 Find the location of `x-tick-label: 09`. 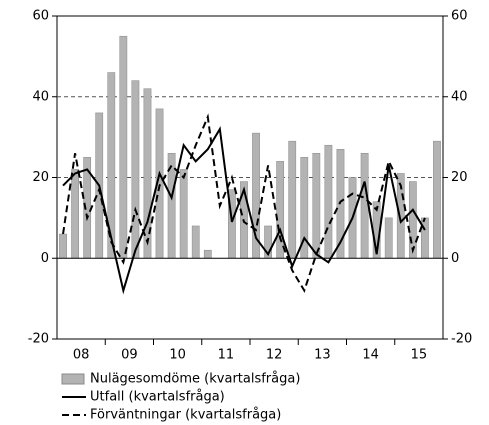

x-tick-label: 09 is located at coordinates (129, 355).